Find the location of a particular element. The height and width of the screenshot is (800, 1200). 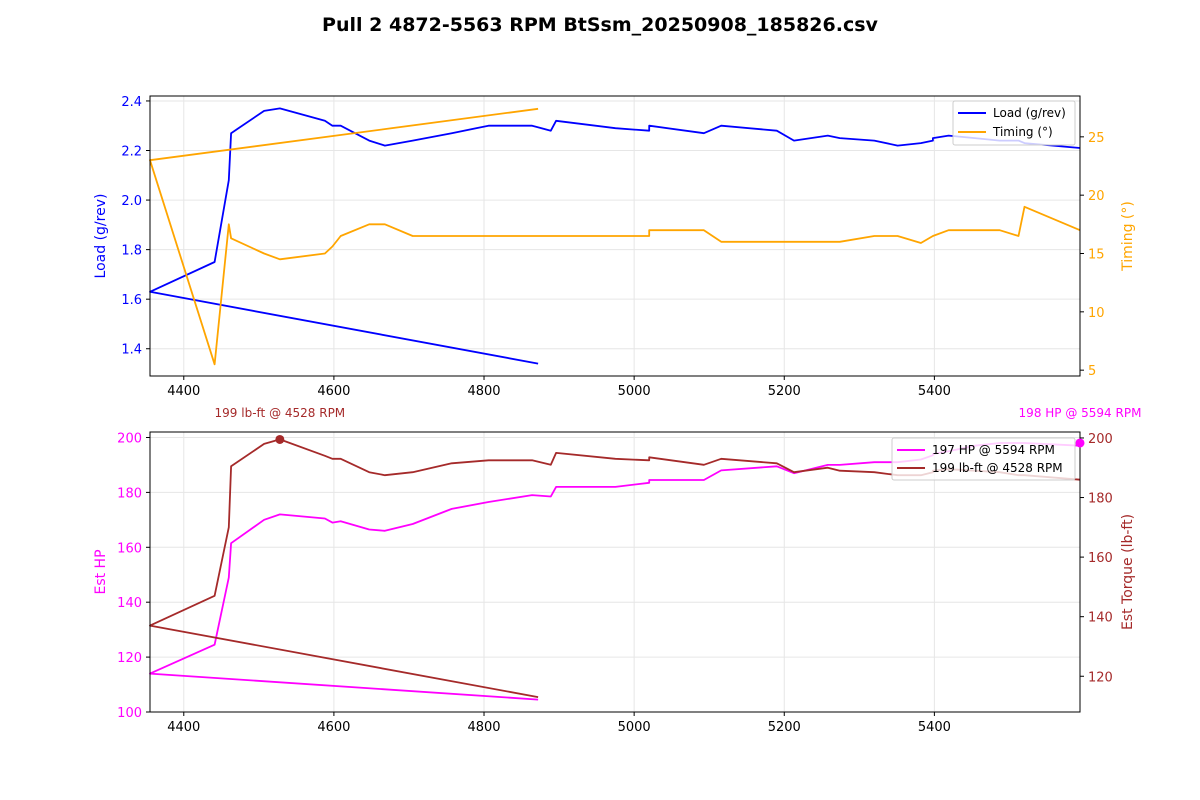

legend-timing-label: Timing (°) is located at coordinates (1022, 132).